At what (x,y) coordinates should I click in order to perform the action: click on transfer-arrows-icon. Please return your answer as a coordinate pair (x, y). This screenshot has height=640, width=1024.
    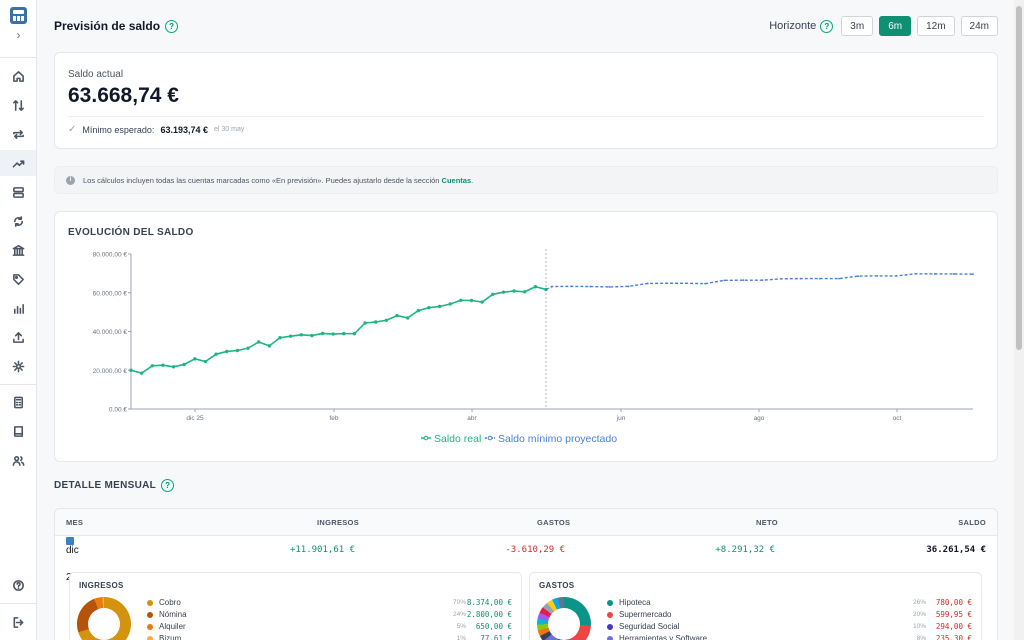
    Looking at the image, I should click on (18, 105).